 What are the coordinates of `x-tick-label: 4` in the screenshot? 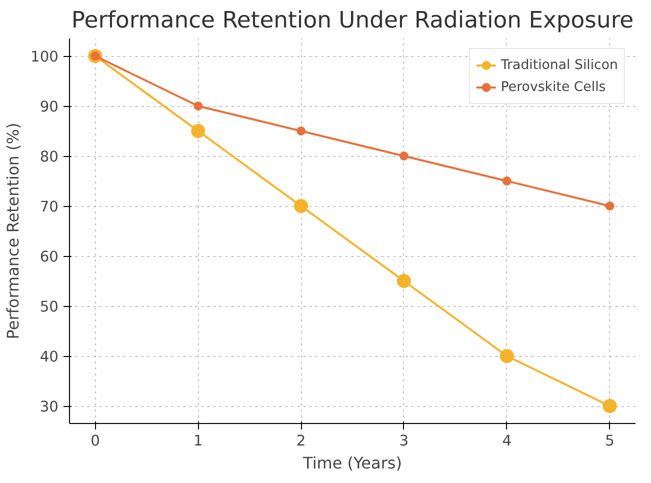 It's located at (507, 441).